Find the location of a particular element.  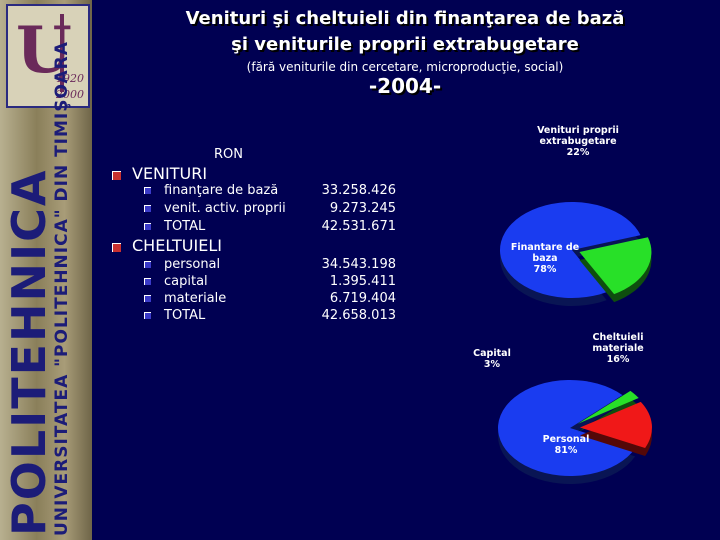

slice-venituri-proprii is located at coordinates (615, 266).